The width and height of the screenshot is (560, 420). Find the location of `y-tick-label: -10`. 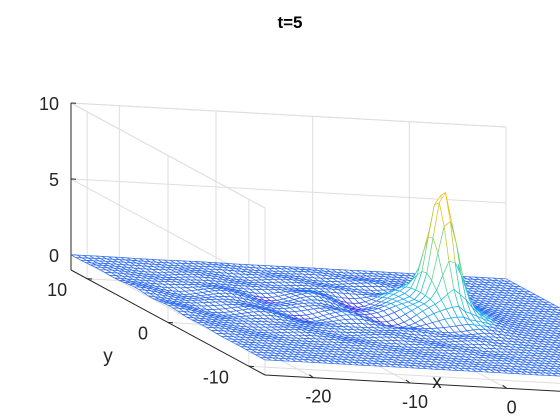

y-tick-label: -10 is located at coordinates (216, 377).